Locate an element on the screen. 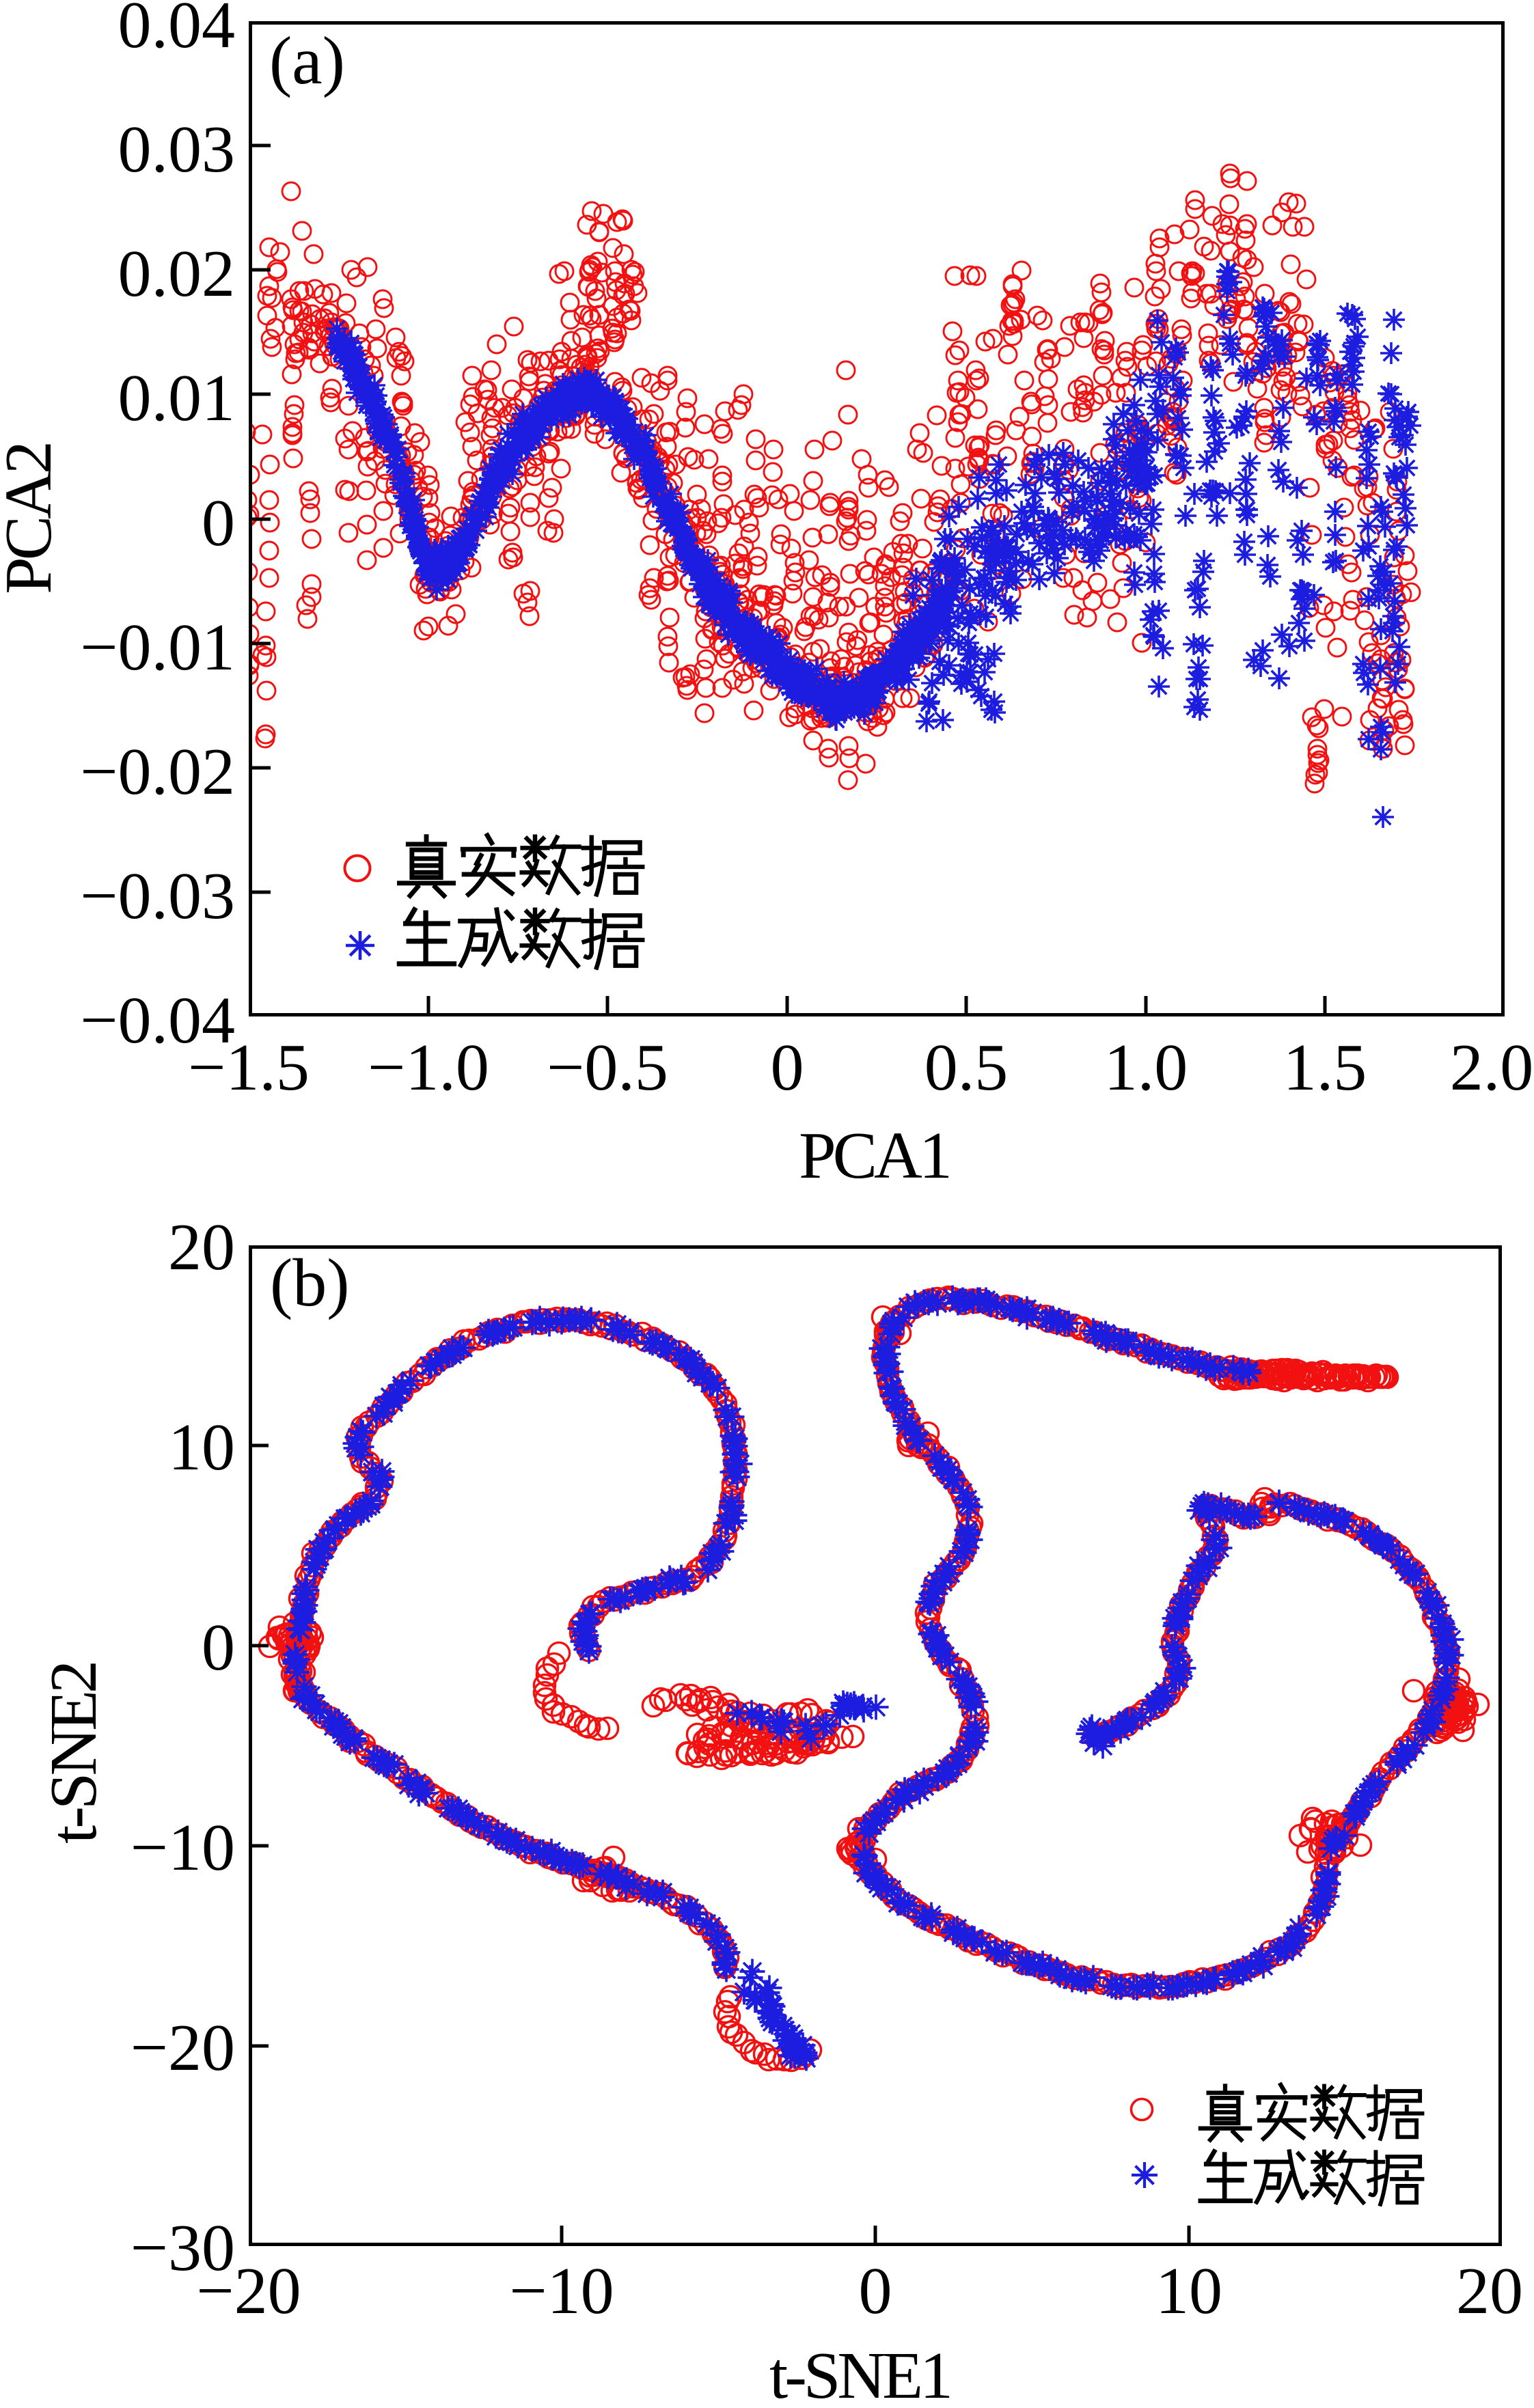 The height and width of the screenshot is (2408, 1534). svg-text: PCA1 is located at coordinates (874, 1156).